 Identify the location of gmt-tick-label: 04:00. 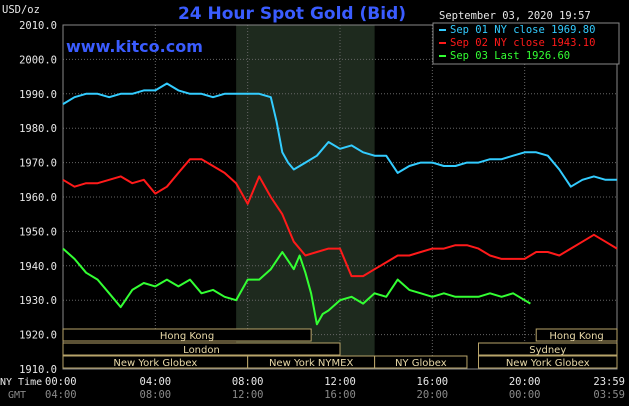
(61, 395).